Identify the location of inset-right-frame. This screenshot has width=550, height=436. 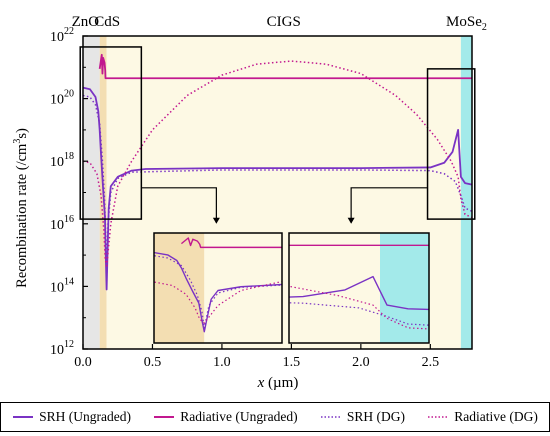
(359, 288).